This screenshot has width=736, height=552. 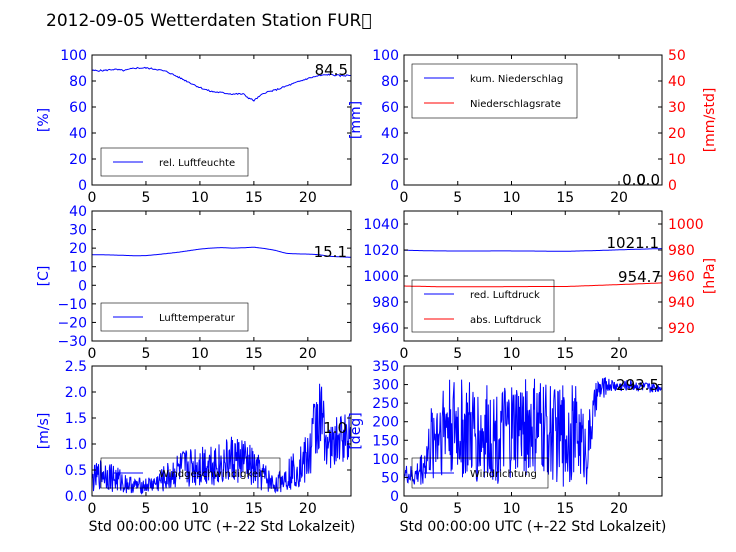 I want to click on legend-label: kum. Niederschlag, so click(x=516, y=79).